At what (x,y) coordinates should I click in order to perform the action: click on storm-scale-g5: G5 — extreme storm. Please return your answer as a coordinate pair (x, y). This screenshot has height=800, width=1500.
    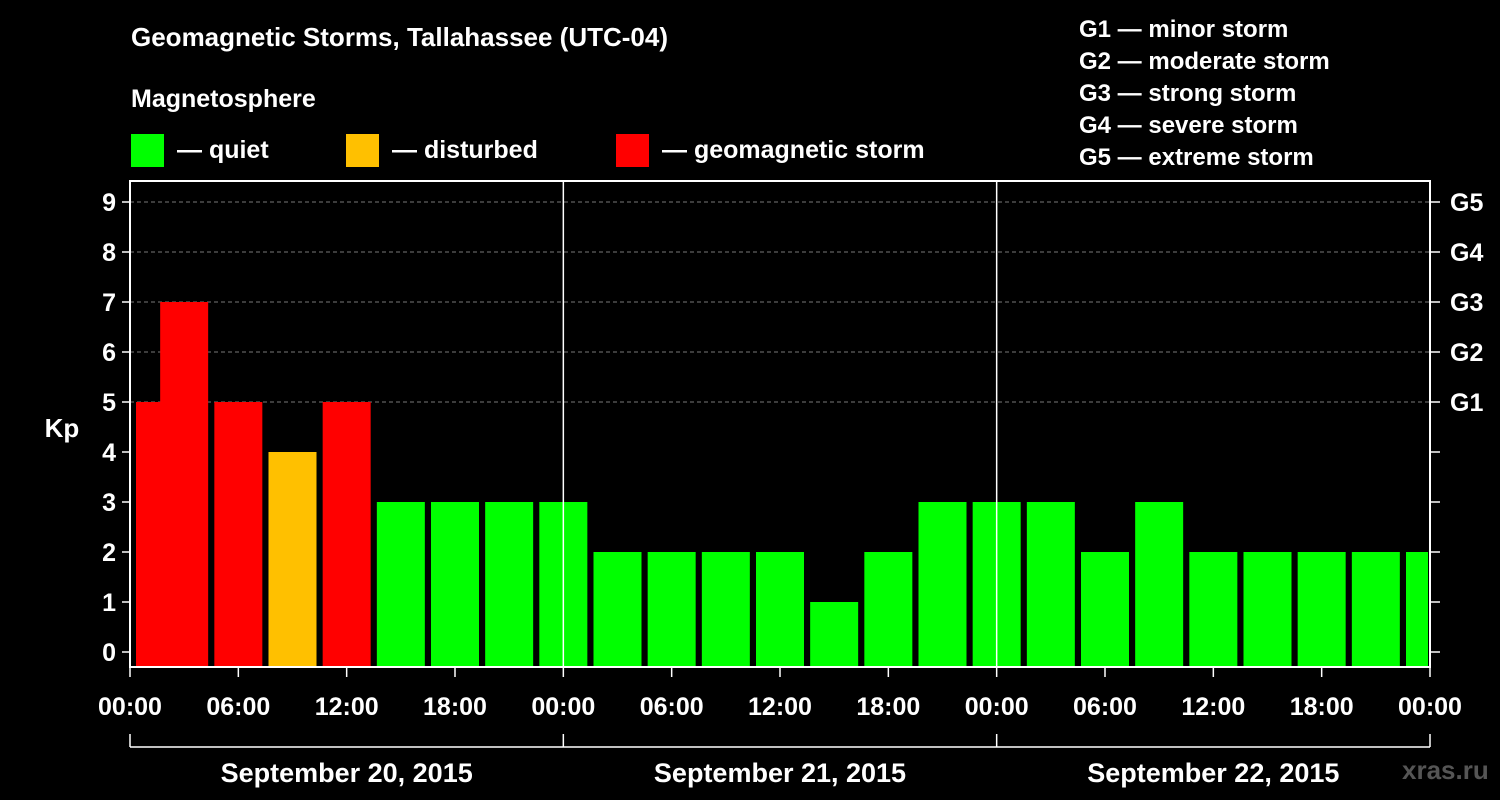
    Looking at the image, I should click on (1196, 157).